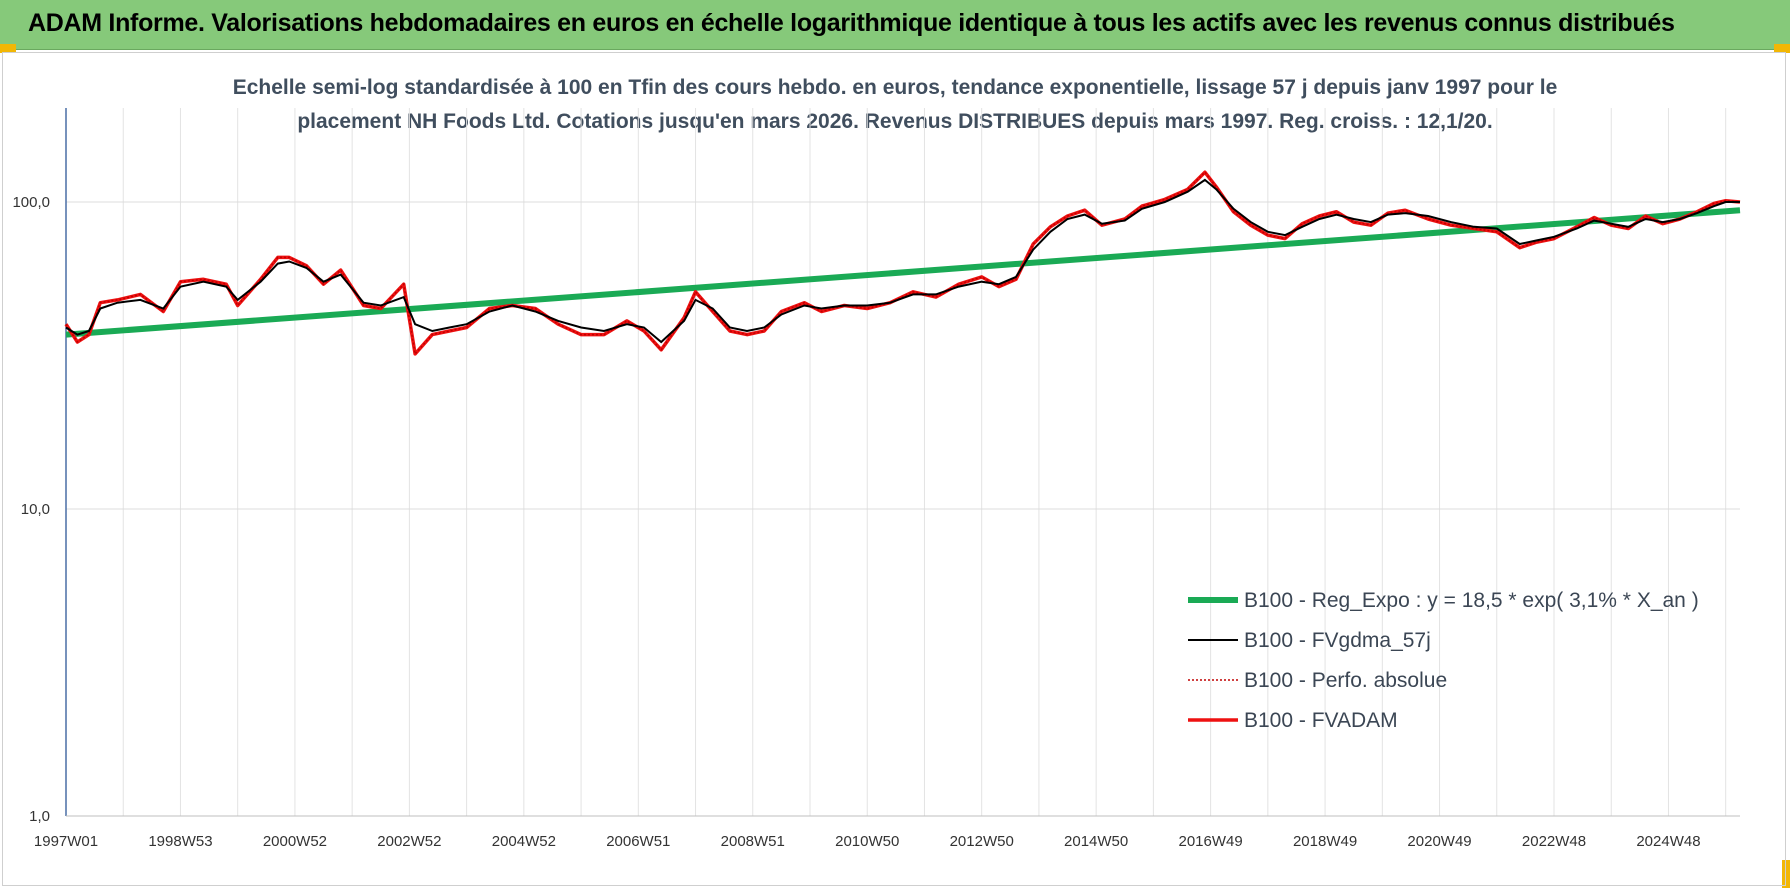 Image resolution: width=1790 pixels, height=888 pixels. I want to click on legend-label: B100 - FVgdma_57j, so click(1337, 640).